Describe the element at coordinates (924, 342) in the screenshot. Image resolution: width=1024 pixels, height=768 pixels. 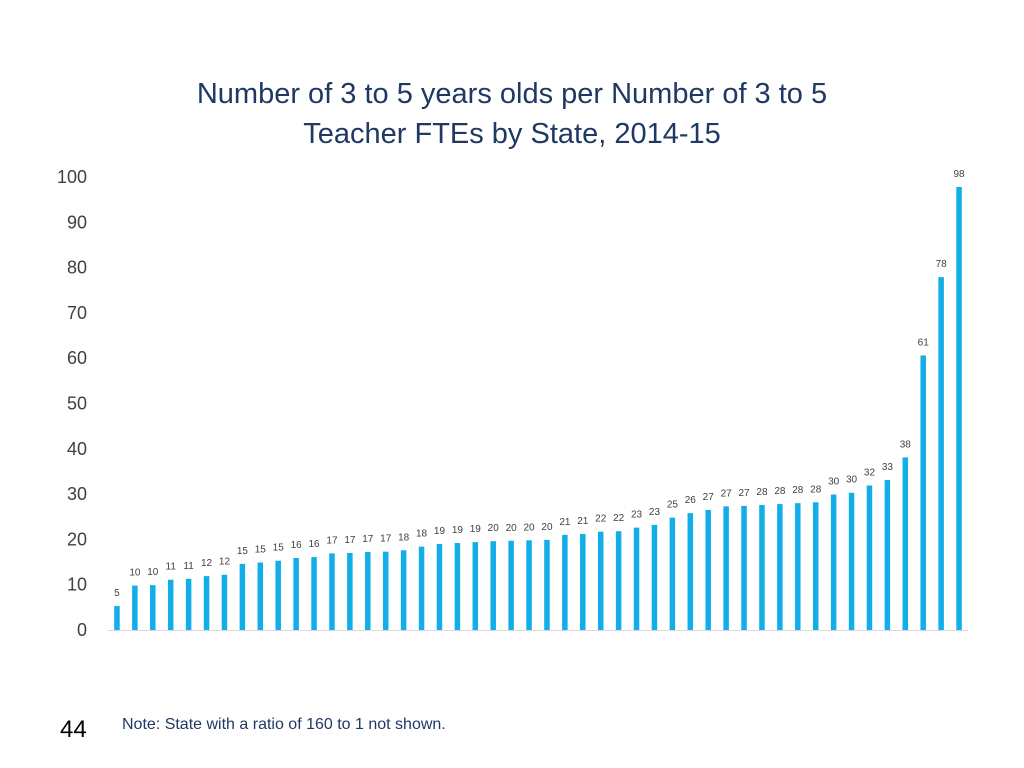
I see `data-label: 61` at that location.